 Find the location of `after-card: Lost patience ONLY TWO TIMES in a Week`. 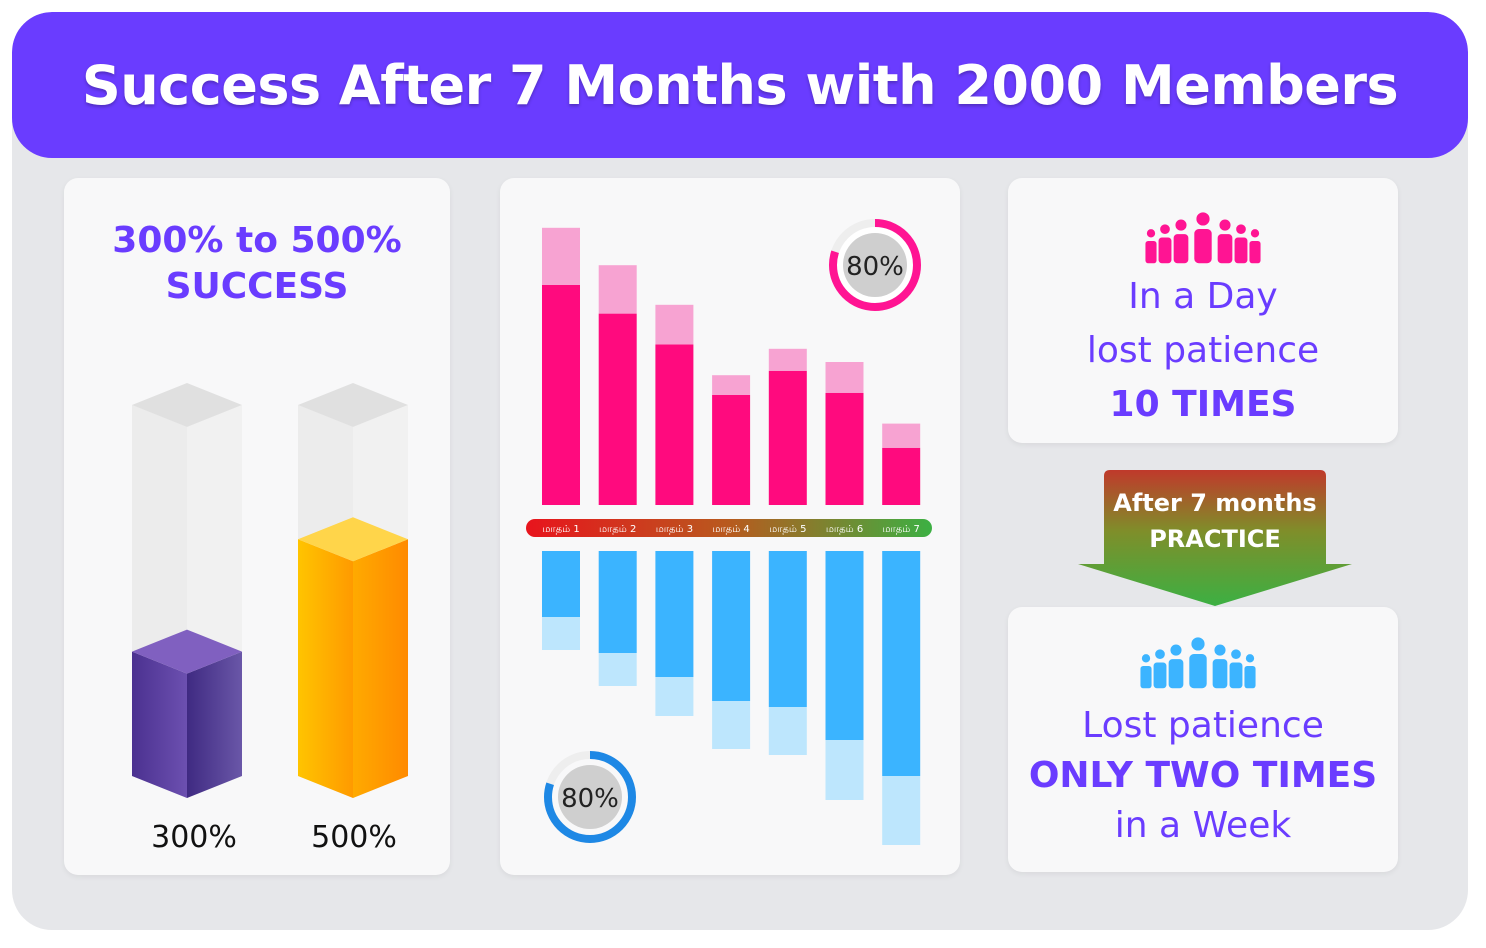

after-card: Lost patience ONLY TWO TIMES in a Week is located at coordinates (1203, 739).